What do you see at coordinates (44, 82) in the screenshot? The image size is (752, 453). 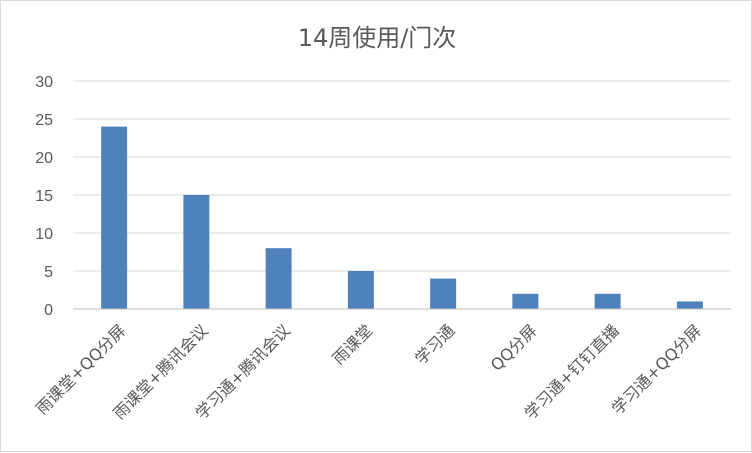 I see `y-tick-label: 30` at bounding box center [44, 82].